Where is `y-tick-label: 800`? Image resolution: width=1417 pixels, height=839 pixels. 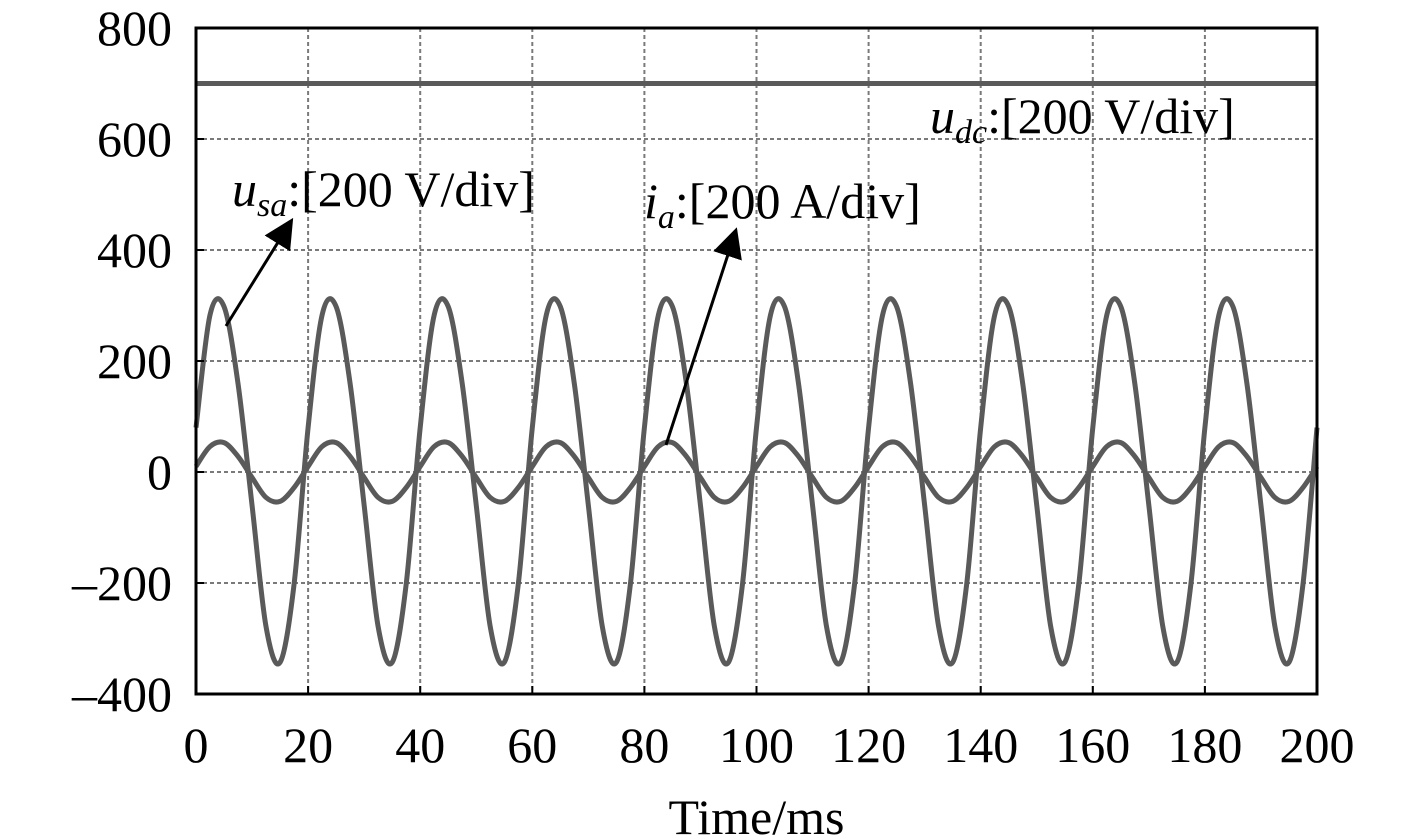
y-tick-label: 800 is located at coordinates (134, 28).